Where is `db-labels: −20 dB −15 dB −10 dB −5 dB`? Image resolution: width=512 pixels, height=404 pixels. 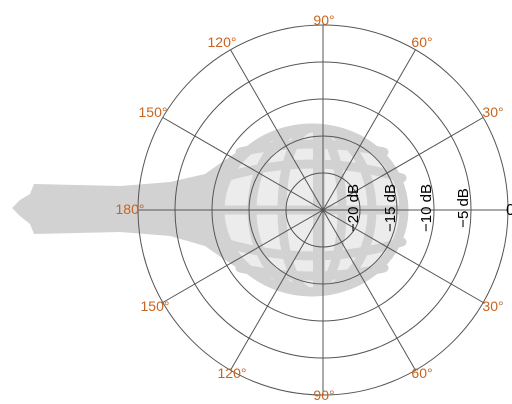 db-labels: −20 dB −15 dB −10 dB −5 dB is located at coordinates (408, 208).